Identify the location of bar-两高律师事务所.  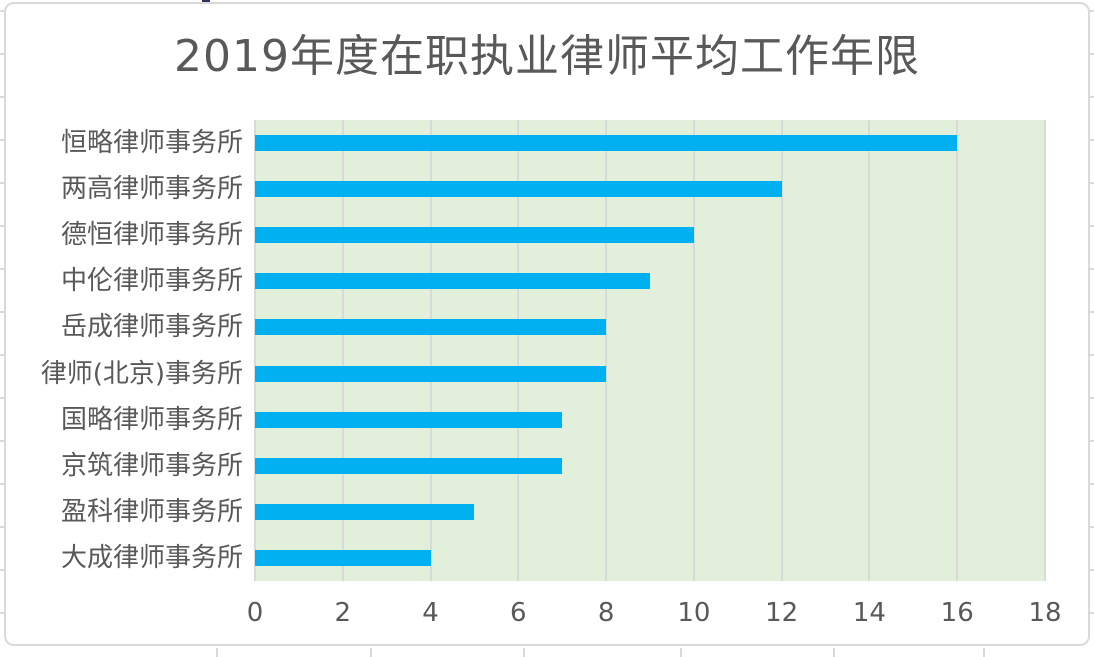
(518, 189).